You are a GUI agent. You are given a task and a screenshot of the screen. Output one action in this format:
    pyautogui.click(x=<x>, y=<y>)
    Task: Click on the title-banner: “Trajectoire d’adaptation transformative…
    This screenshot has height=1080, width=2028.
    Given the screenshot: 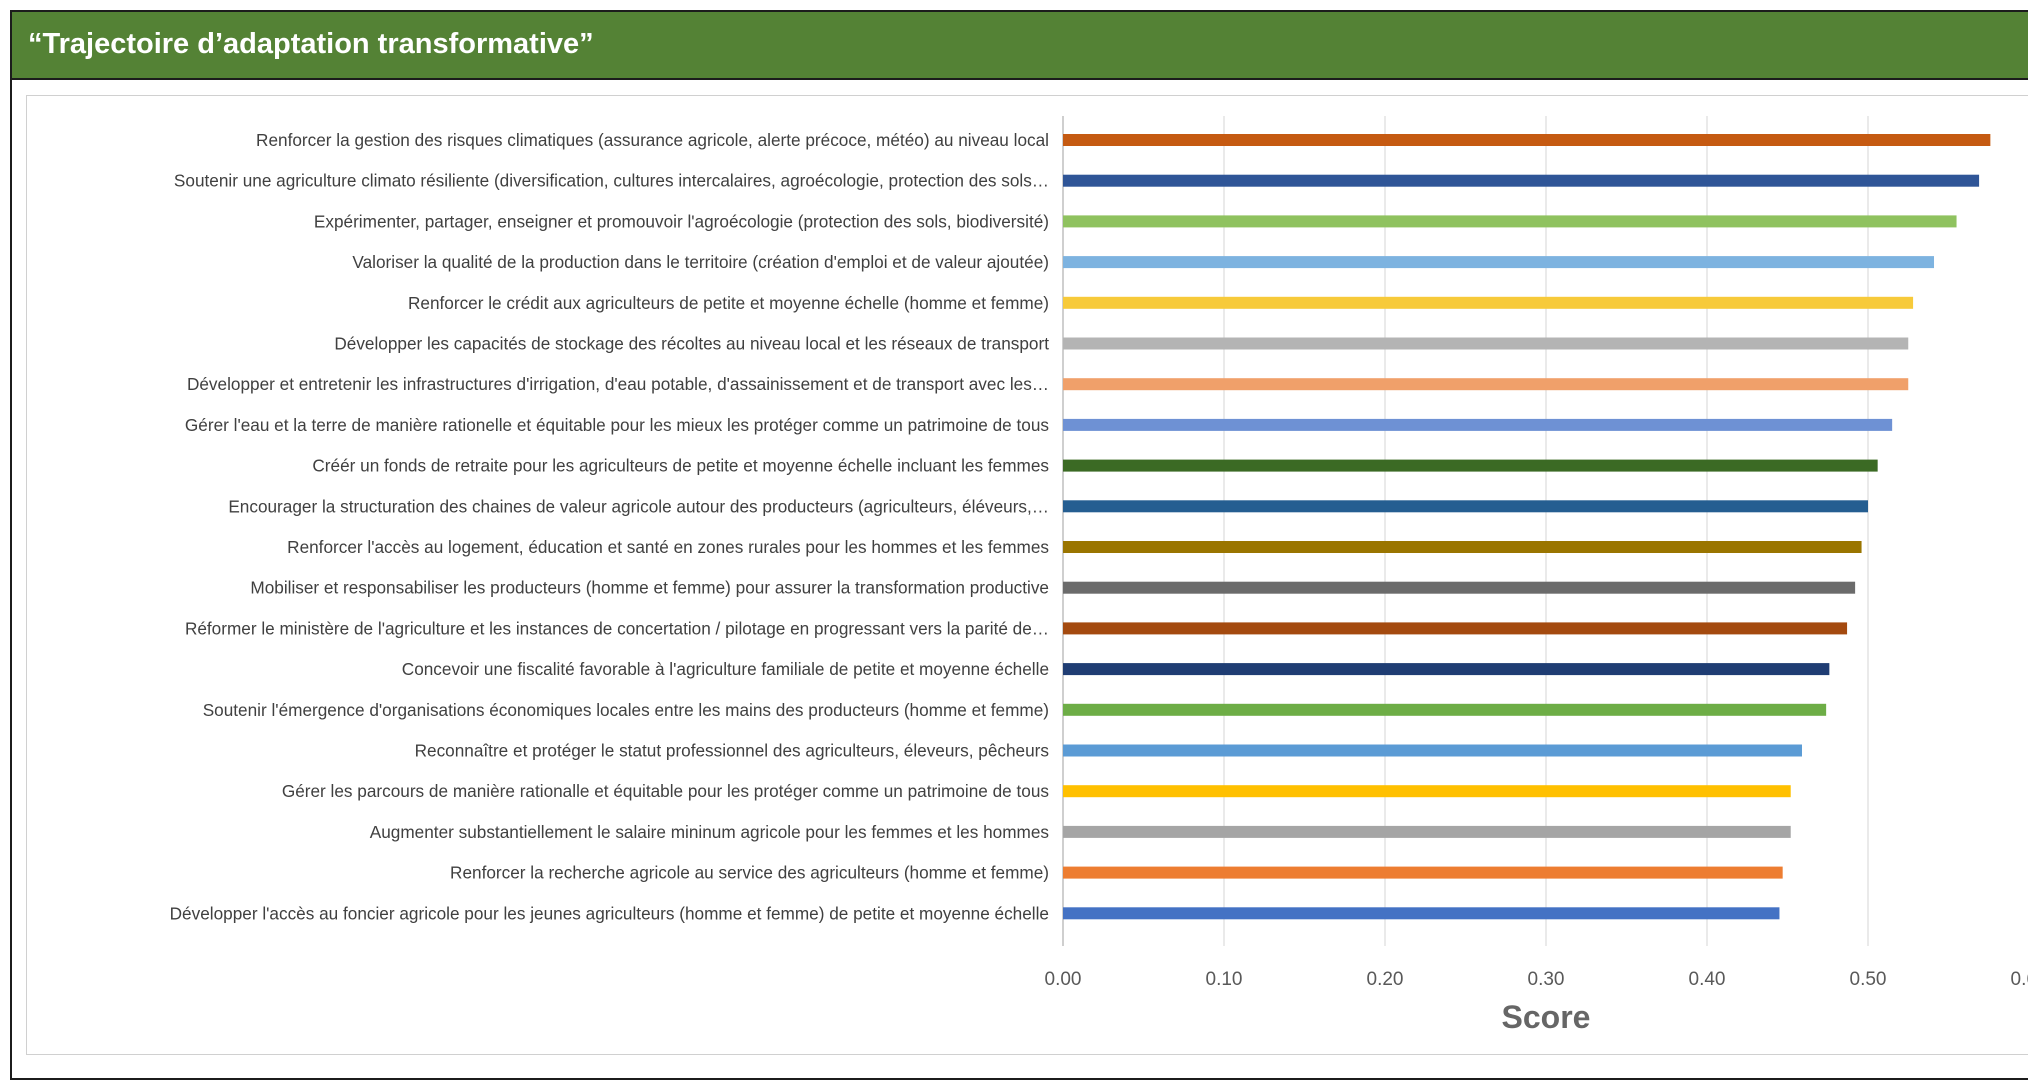 What is the action you would take?
    pyautogui.click(x=1020, y=46)
    